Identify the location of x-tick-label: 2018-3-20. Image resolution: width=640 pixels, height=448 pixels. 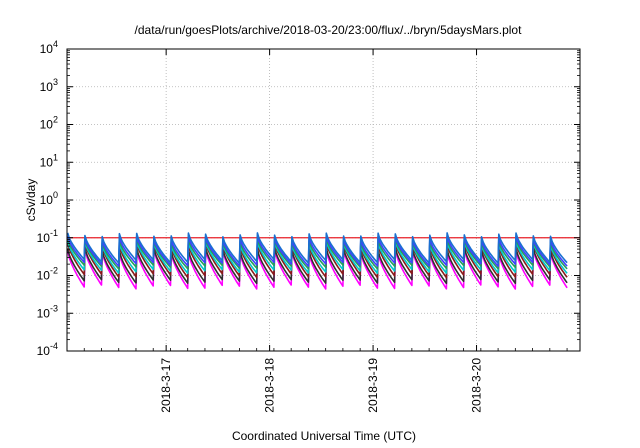
(477, 385).